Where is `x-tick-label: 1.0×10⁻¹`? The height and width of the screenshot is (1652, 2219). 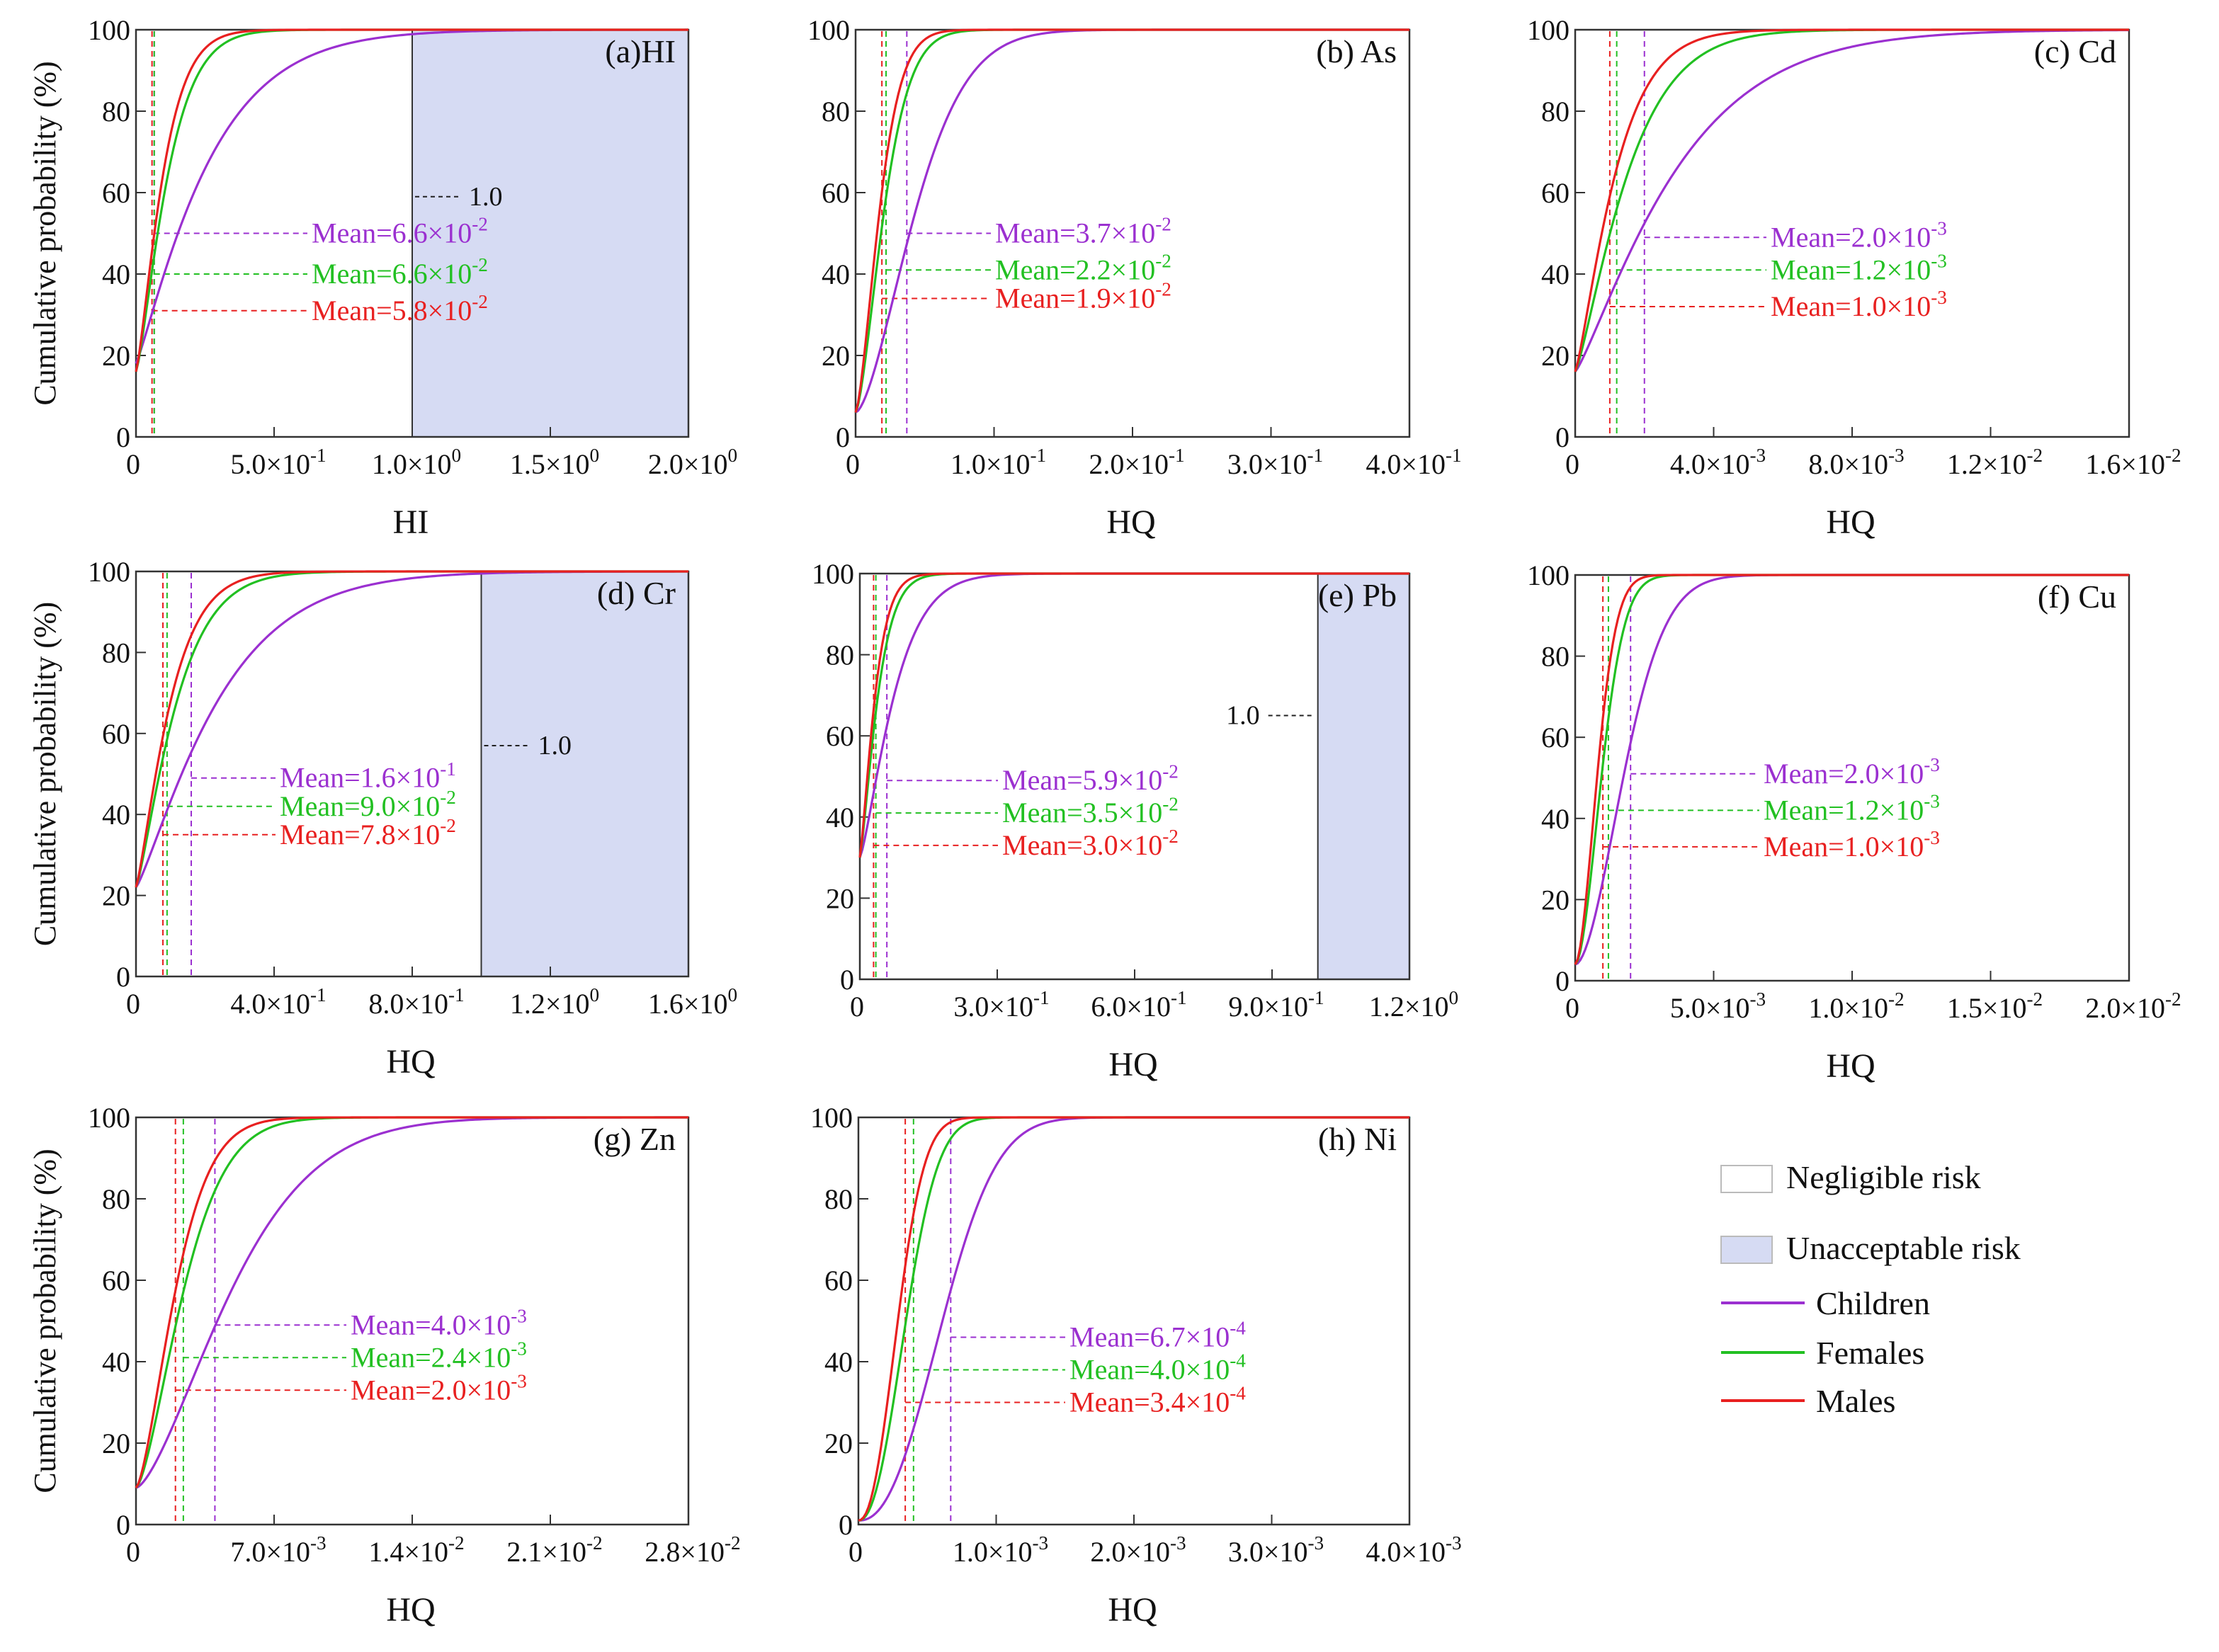
x-tick-label: 1.0×10⁻¹ is located at coordinates (998, 462).